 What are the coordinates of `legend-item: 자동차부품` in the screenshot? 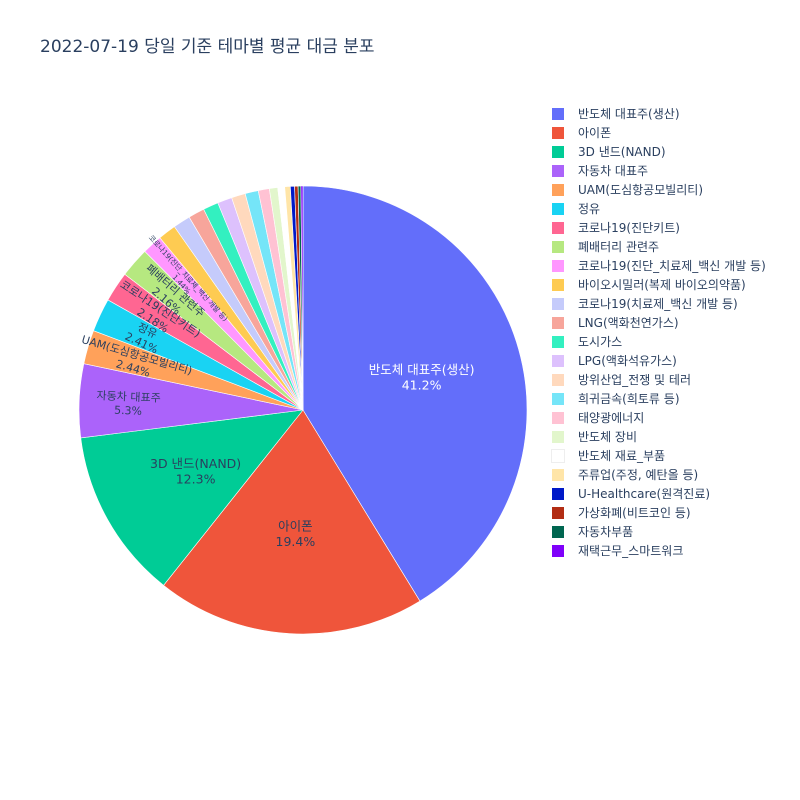 It's located at (659, 531).